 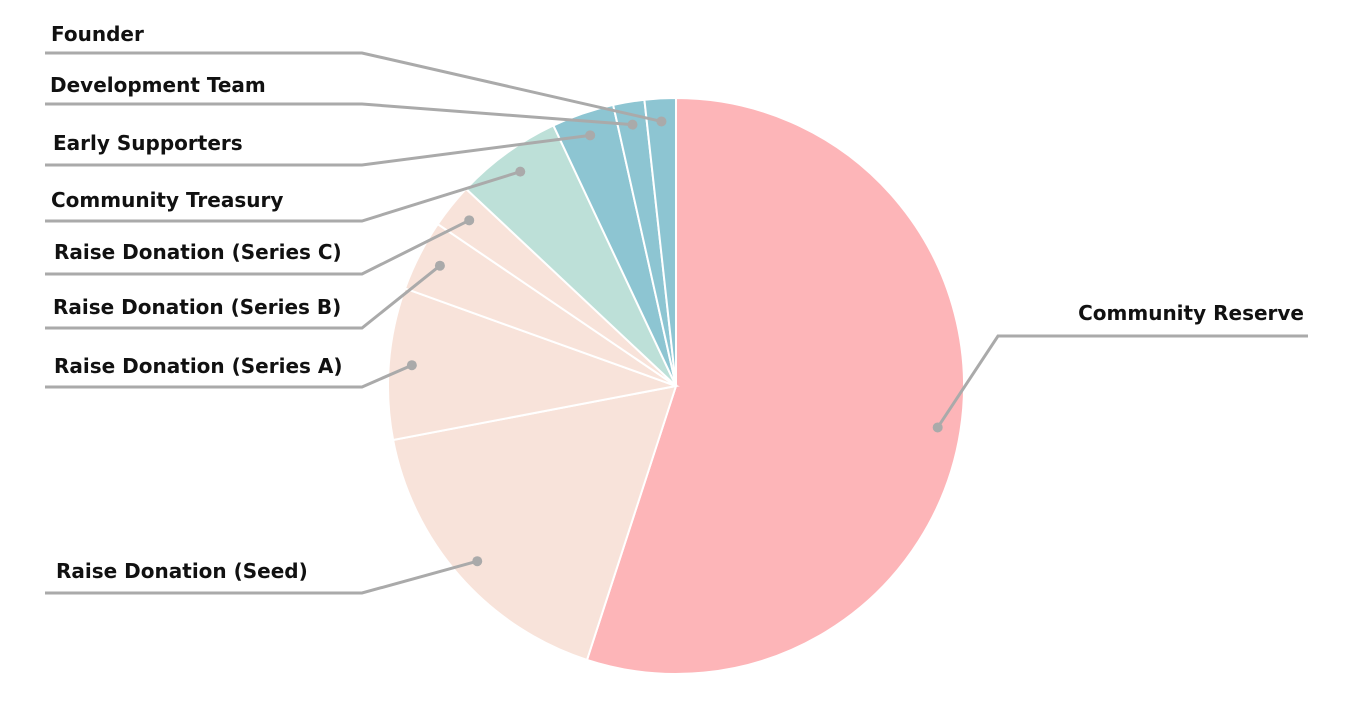 I want to click on slice-label: Early Supporters, so click(x=148, y=143).